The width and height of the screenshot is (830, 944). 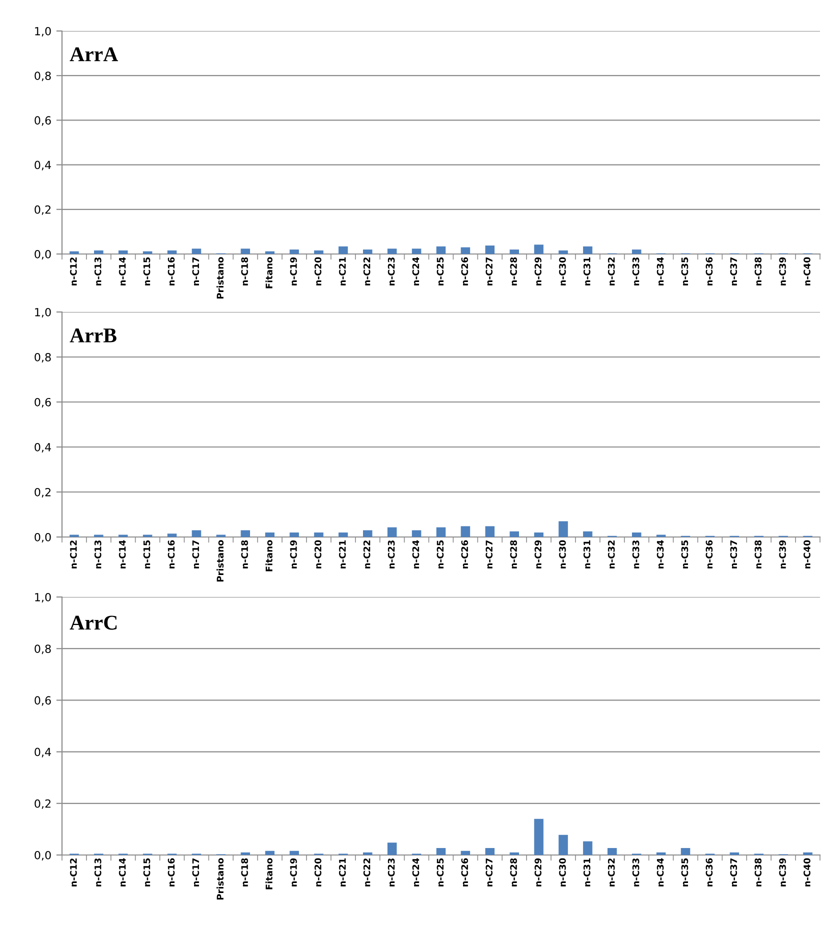 I want to click on x-tick-label: n-C13, so click(x=98, y=872).